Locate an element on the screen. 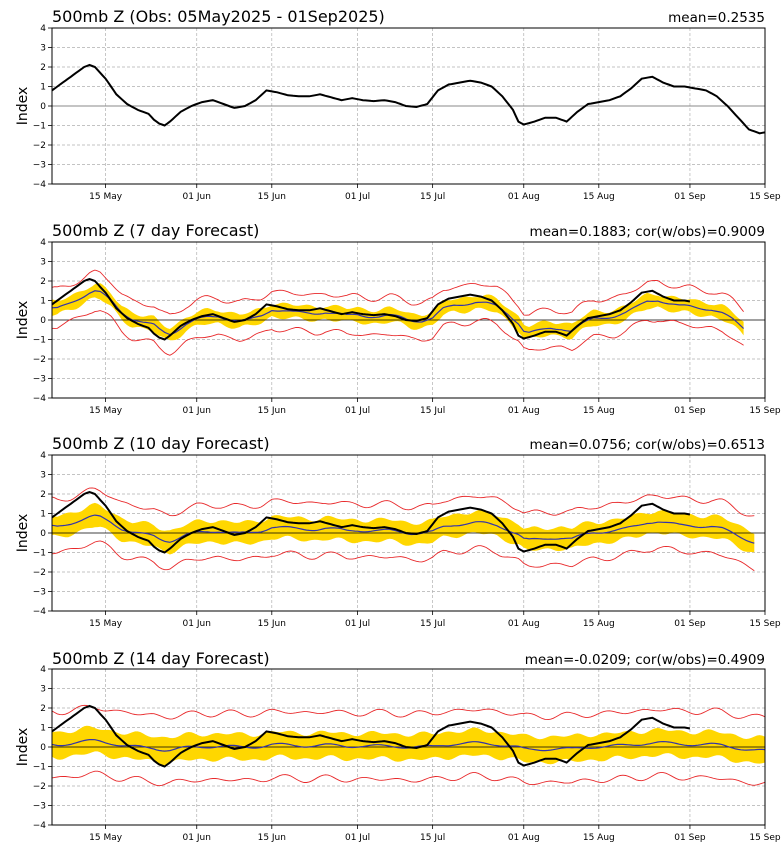 The width and height of the screenshot is (781, 844). panel-obs-stats: mean=0.2535 is located at coordinates (716, 18).